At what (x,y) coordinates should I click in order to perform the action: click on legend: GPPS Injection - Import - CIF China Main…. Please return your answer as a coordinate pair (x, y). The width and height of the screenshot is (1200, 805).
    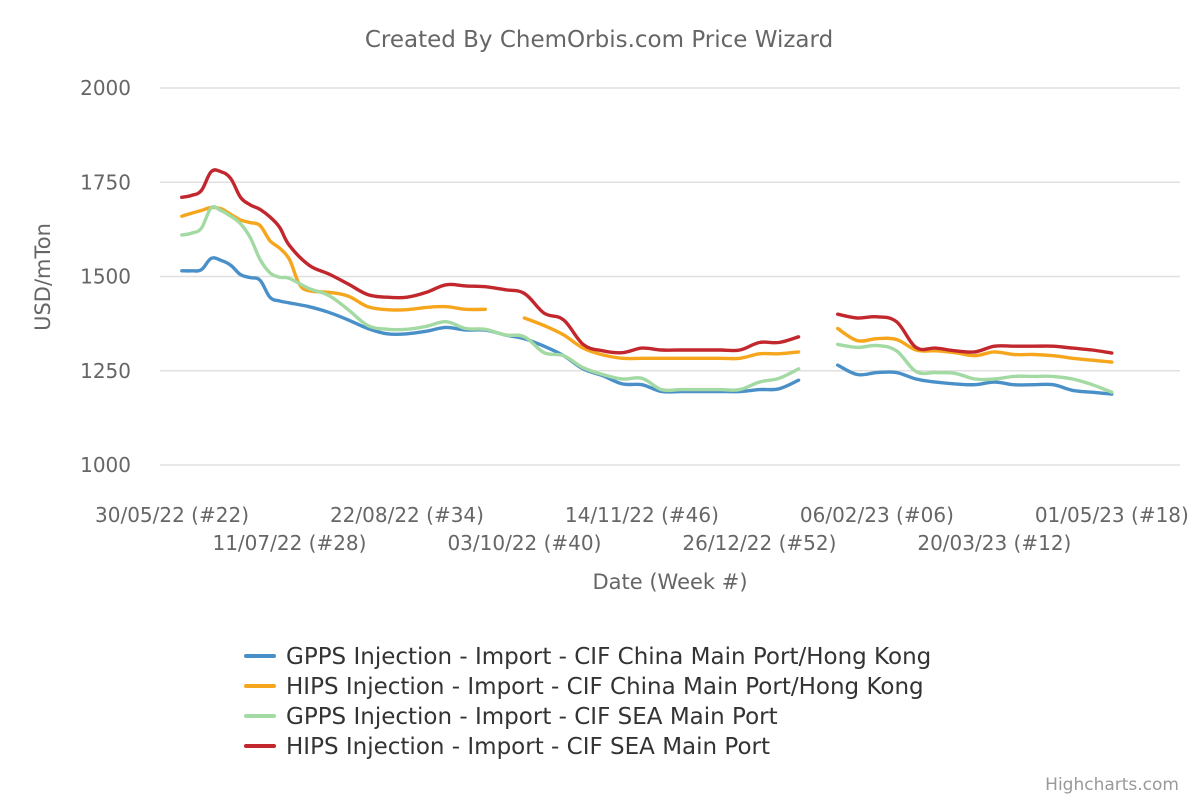
    Looking at the image, I should click on (587, 702).